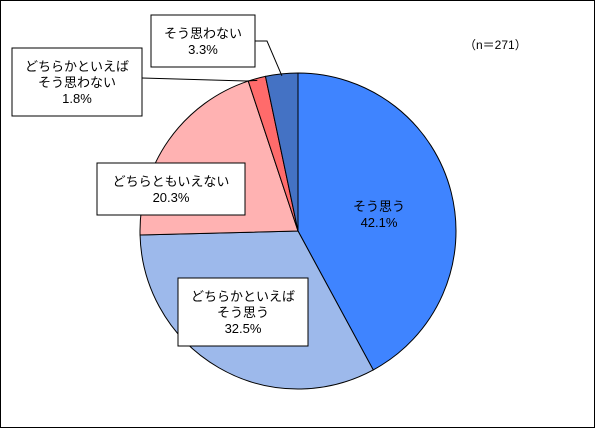 The image size is (595, 428). Describe the element at coordinates (199, 79) in the screenshot. I see `leader-line-dochiraka-sou-omowanai` at that location.